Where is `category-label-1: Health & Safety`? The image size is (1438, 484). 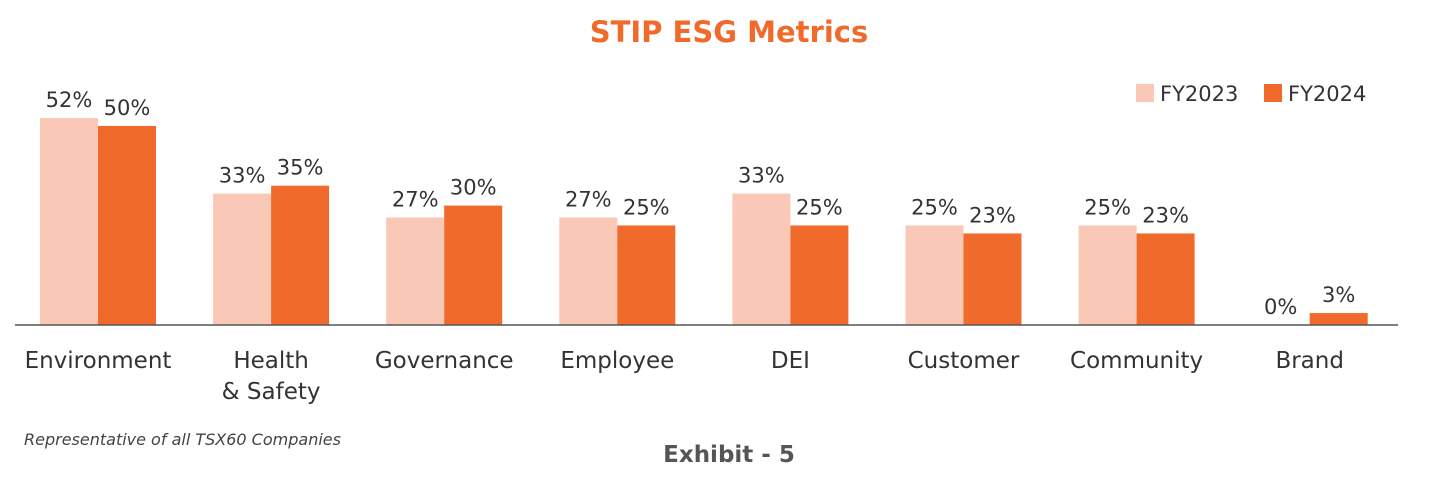
category-label-1: Health & Safety is located at coordinates (271, 376).